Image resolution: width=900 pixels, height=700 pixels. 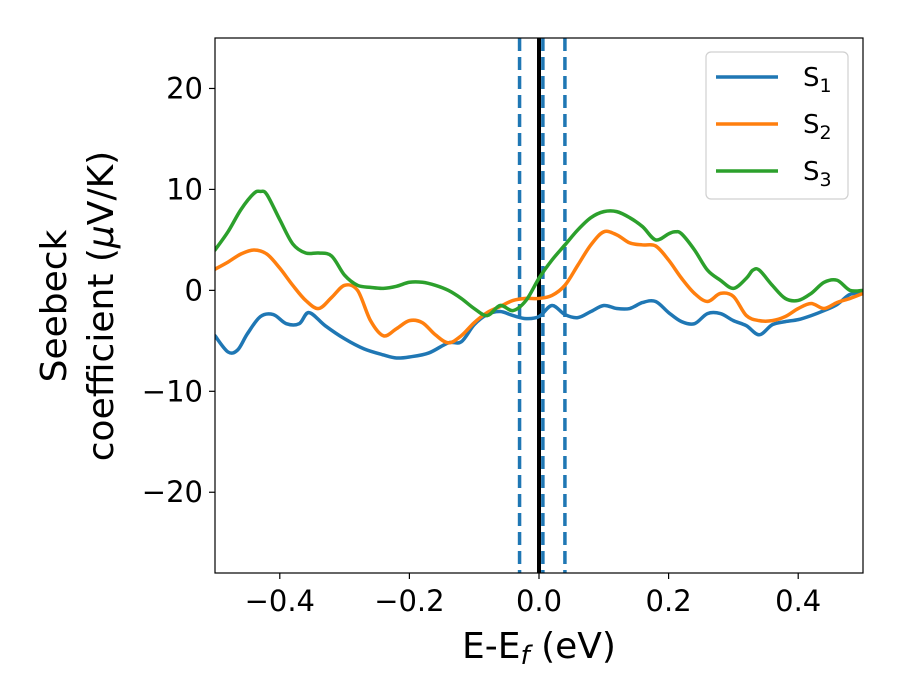 What do you see at coordinates (817, 127) in the screenshot?
I see `legend-label: S2` at bounding box center [817, 127].